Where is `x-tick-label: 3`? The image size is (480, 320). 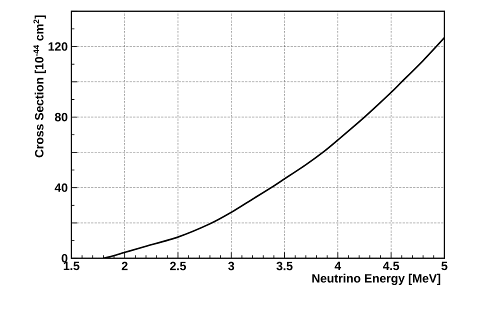 x-tick-label: 3 is located at coordinates (231, 266).